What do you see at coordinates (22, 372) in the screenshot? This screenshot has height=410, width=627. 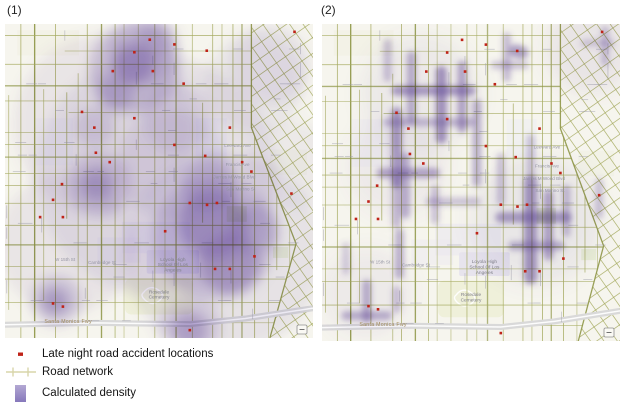 I see `road-network-icon` at bounding box center [22, 372].